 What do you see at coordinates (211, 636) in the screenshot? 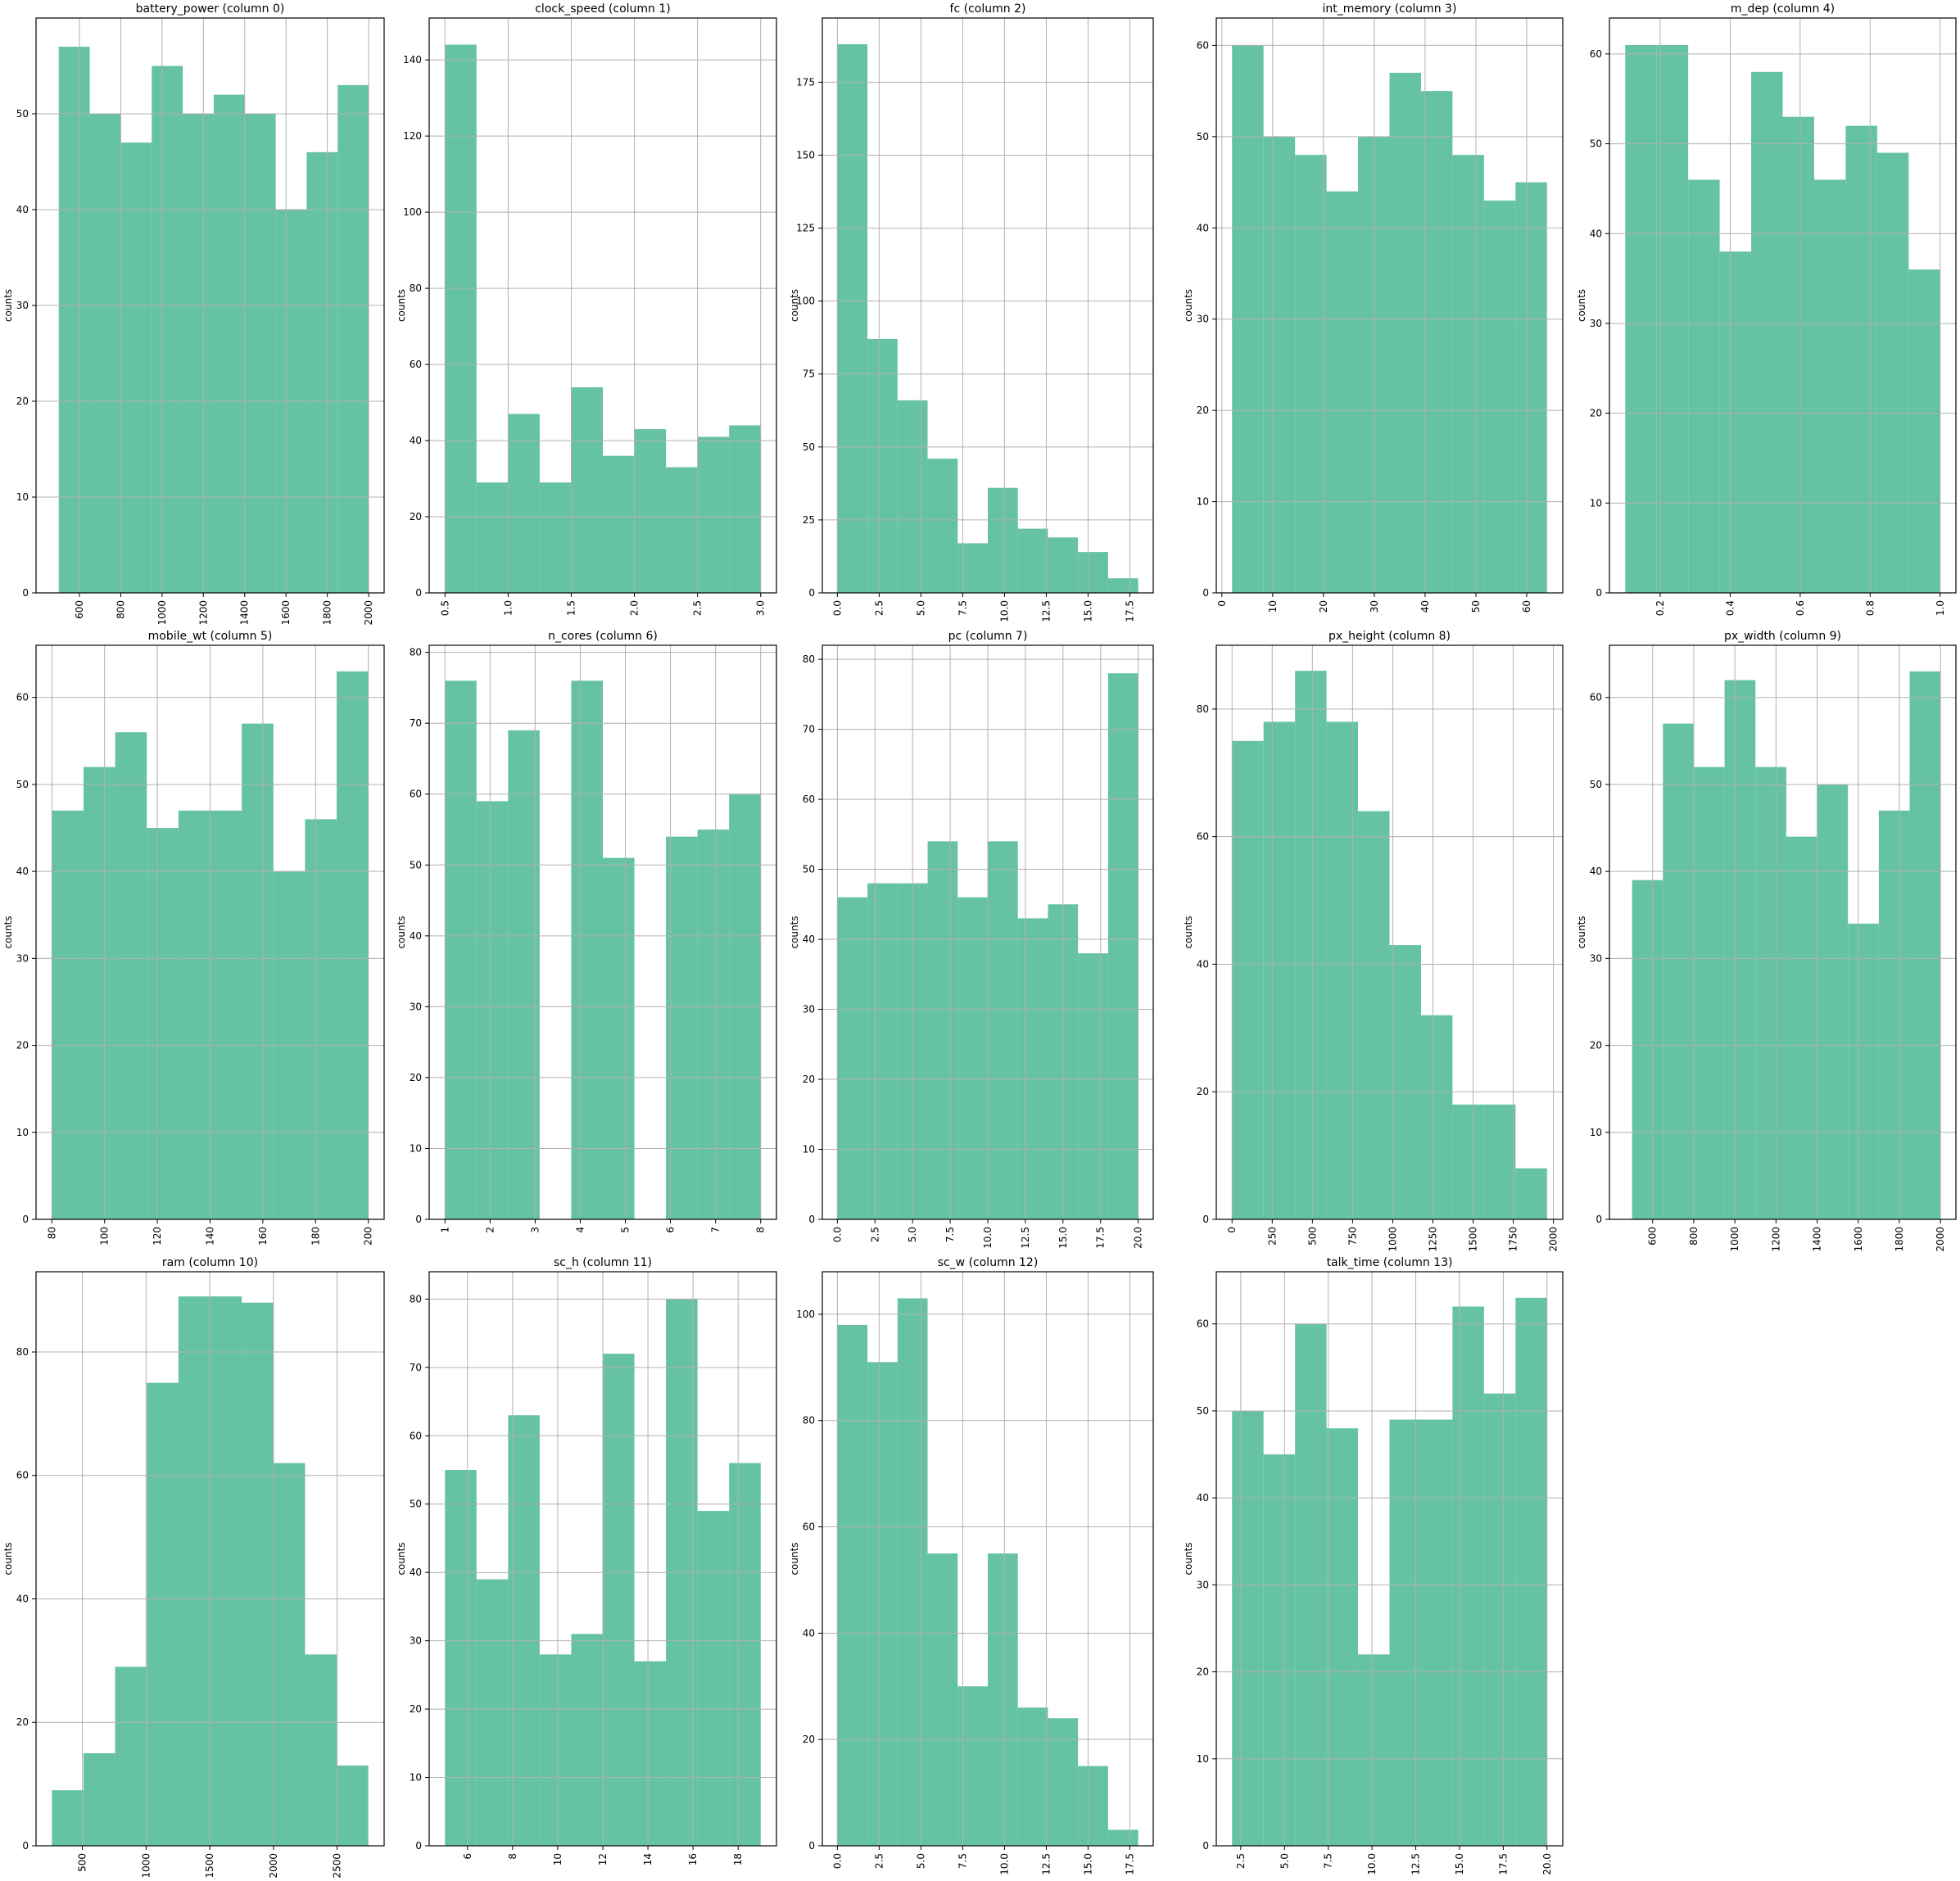
I see `chart-title: mobile_wt (column 5)` at bounding box center [211, 636].